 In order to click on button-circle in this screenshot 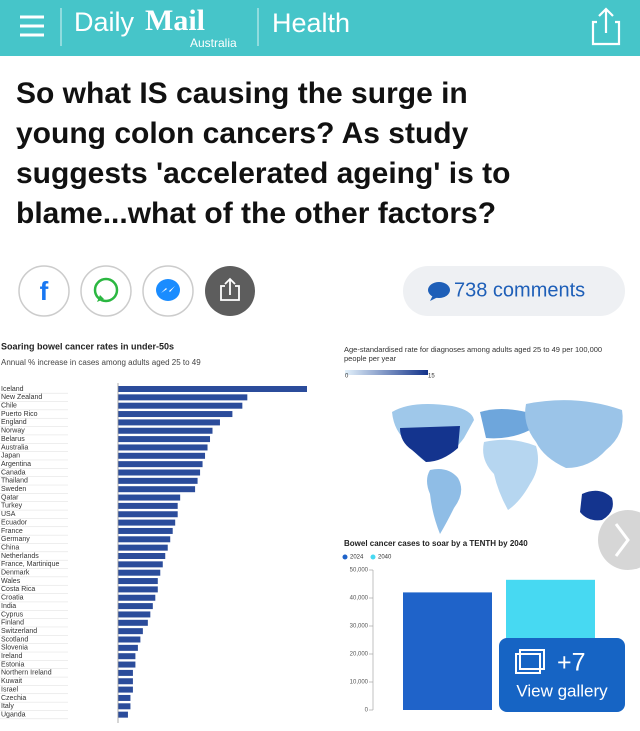, I will do `click(106, 291)`.